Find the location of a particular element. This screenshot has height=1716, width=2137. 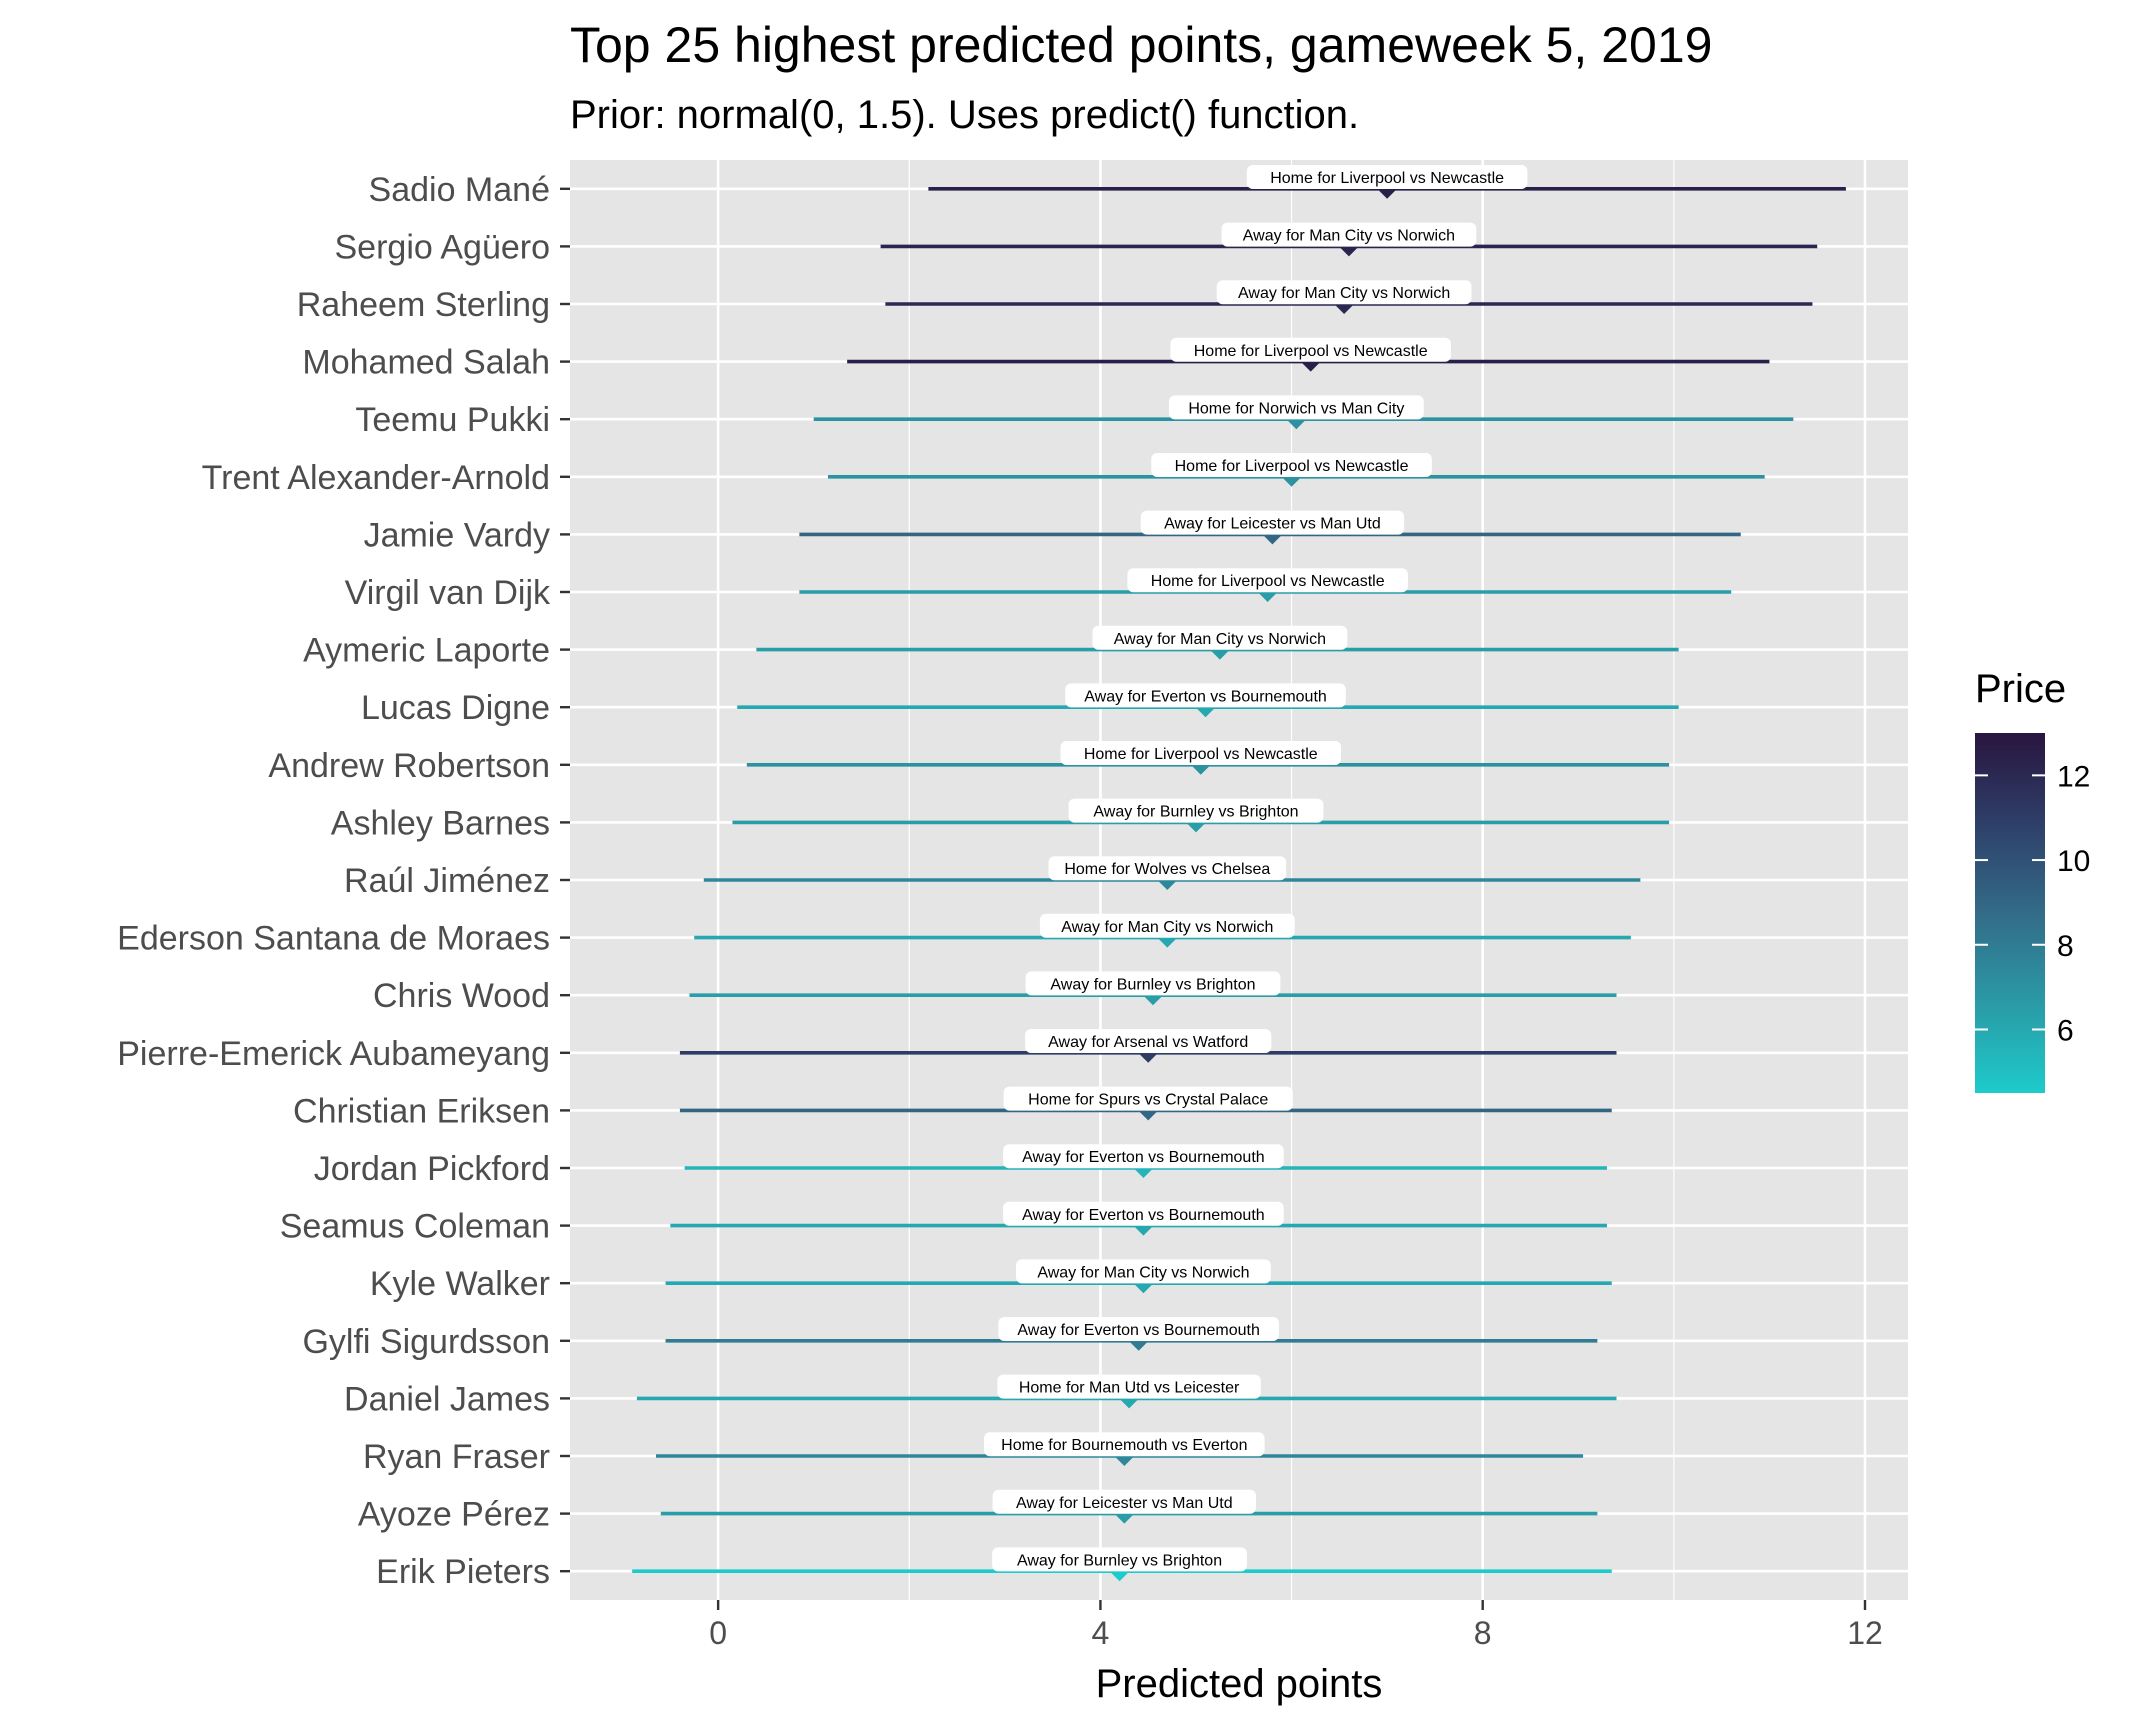

player-label: Chris Wood is located at coordinates (461, 996).